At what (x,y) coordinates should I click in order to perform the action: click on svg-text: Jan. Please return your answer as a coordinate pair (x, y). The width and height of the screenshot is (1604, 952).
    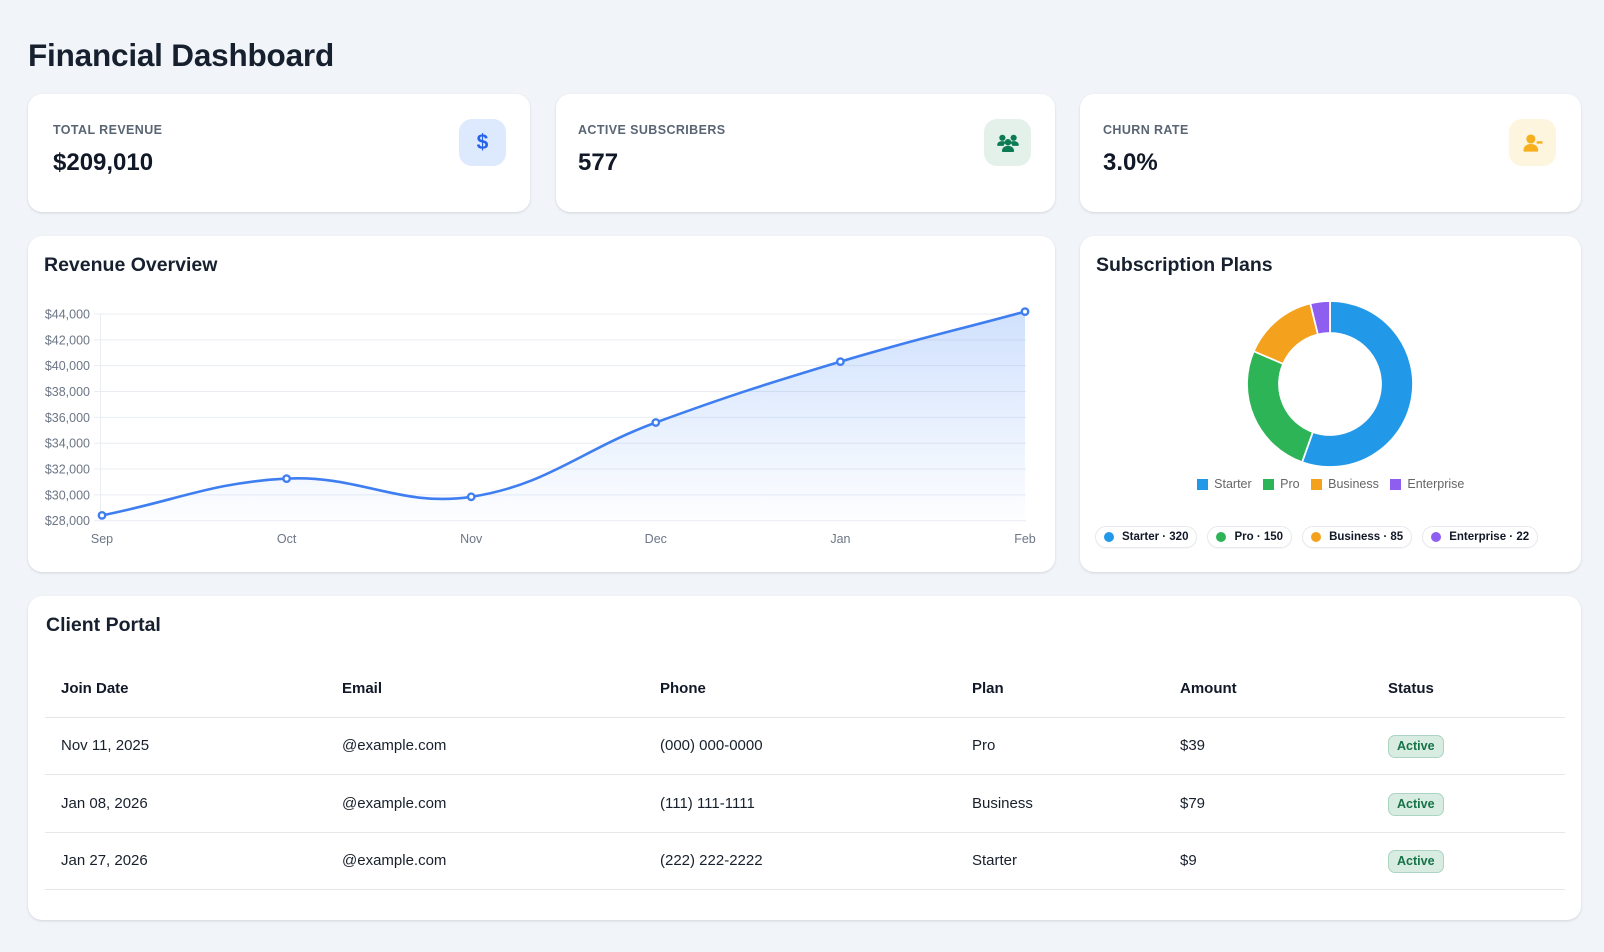
    Looking at the image, I should click on (840, 539).